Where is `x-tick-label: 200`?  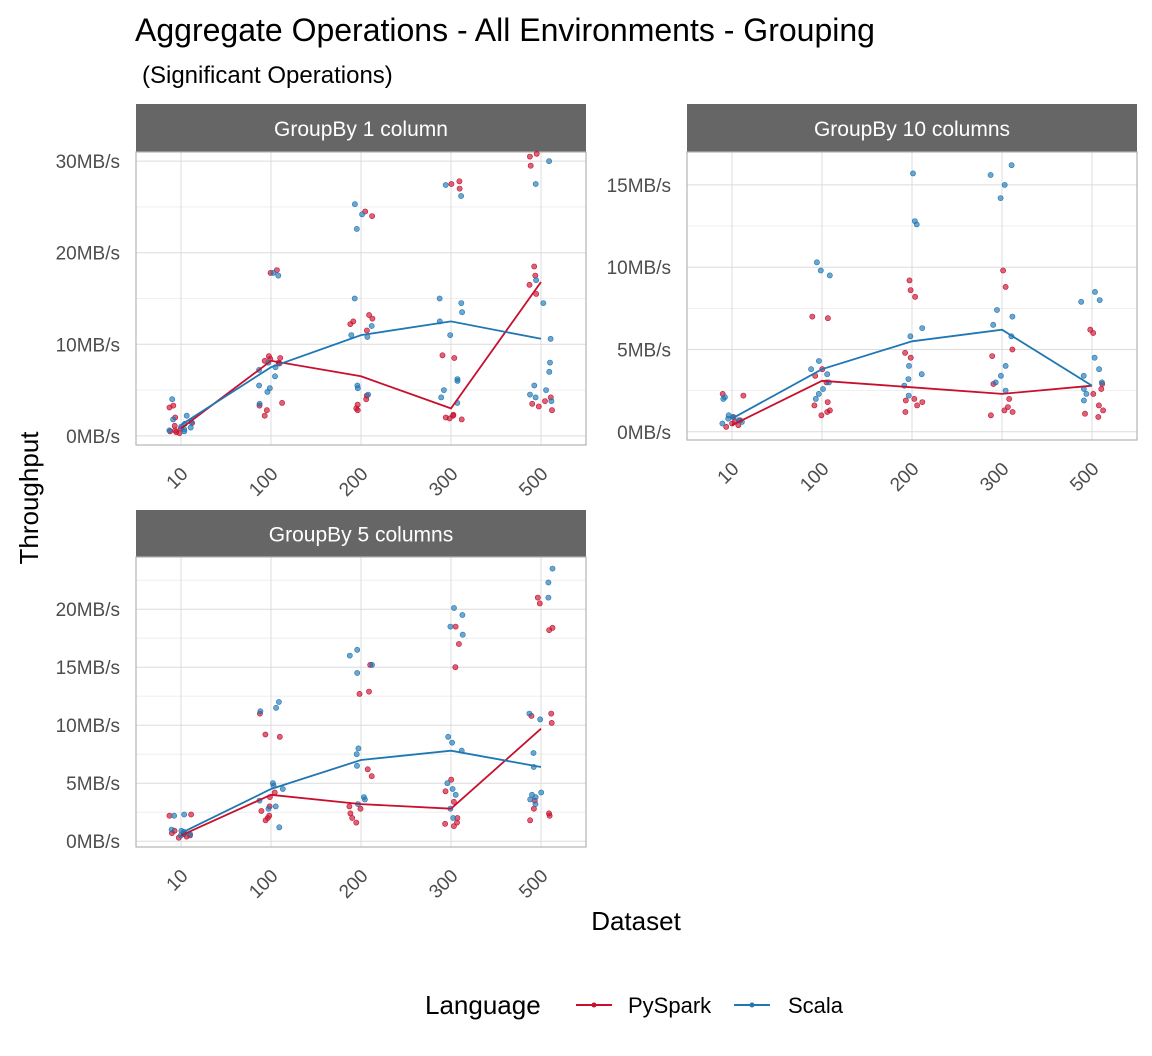
x-tick-label: 200 is located at coordinates (353, 482).